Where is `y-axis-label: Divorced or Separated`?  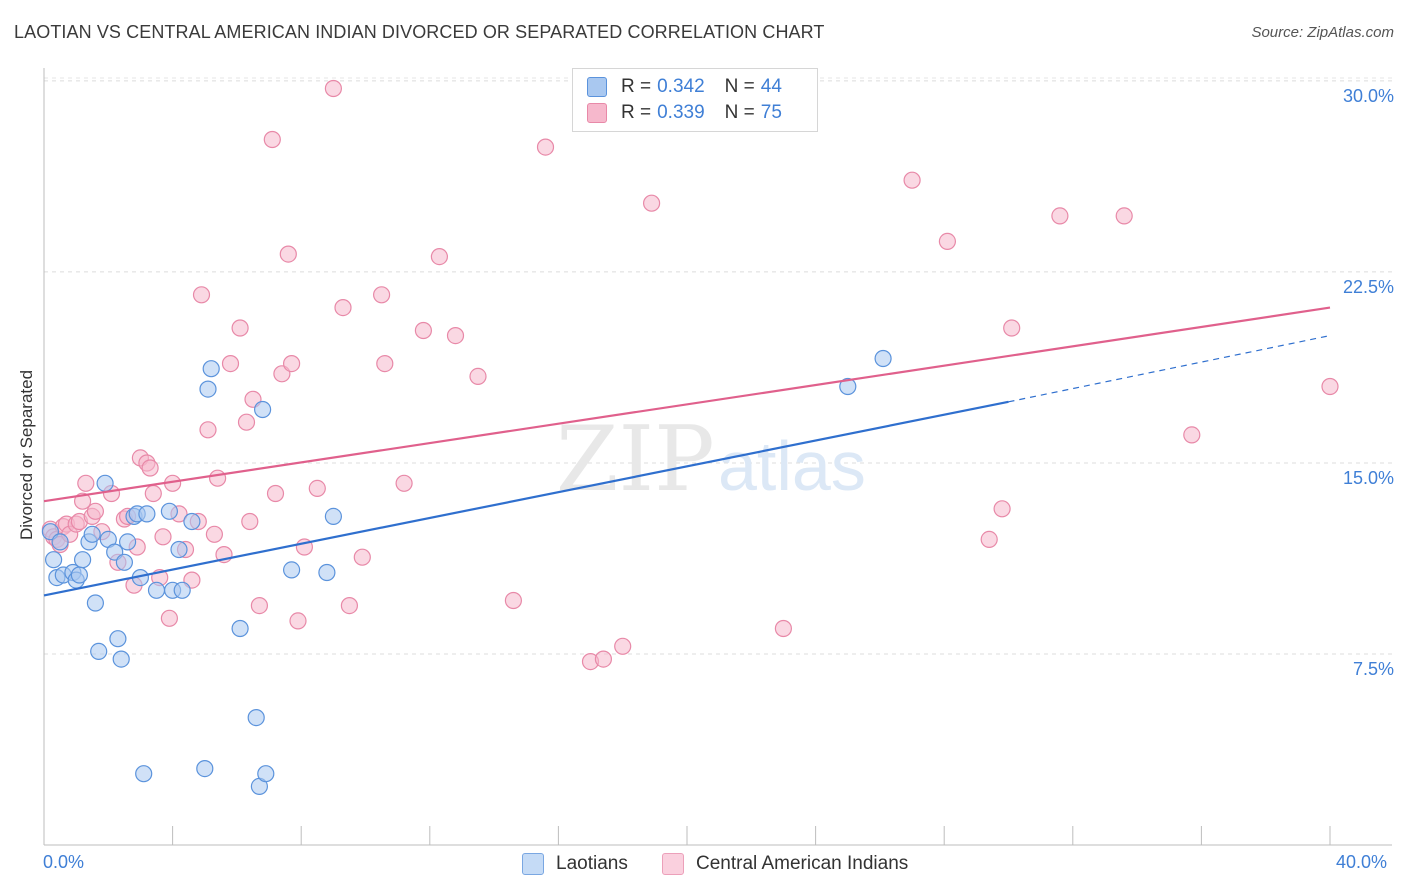
y-axis-label: Divorced or Separated is located at coordinates (26, 455).